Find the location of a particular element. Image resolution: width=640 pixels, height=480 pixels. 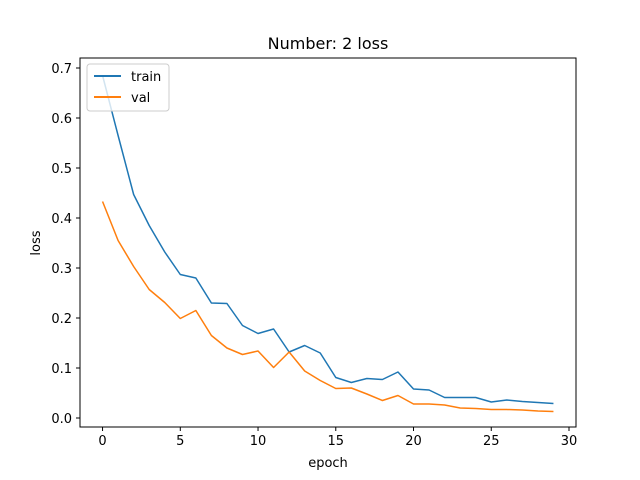

legend-label-val: val is located at coordinates (140, 98).